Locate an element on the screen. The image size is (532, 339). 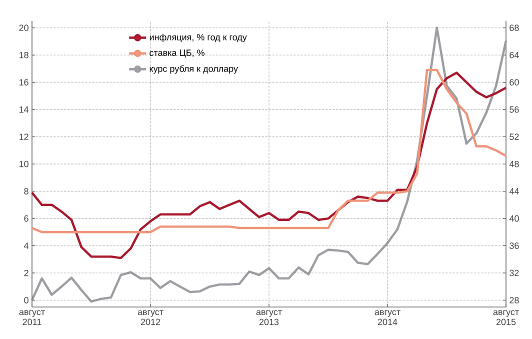
y-tick-label: 0 is located at coordinates (26, 300).